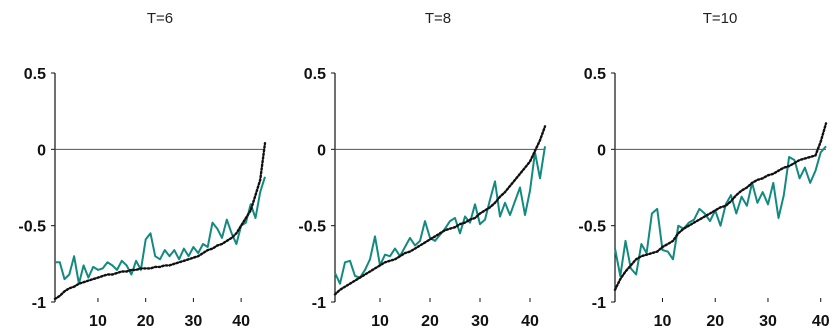 This screenshot has width=832, height=330. I want to click on chart-title: T=6, so click(160, 18).